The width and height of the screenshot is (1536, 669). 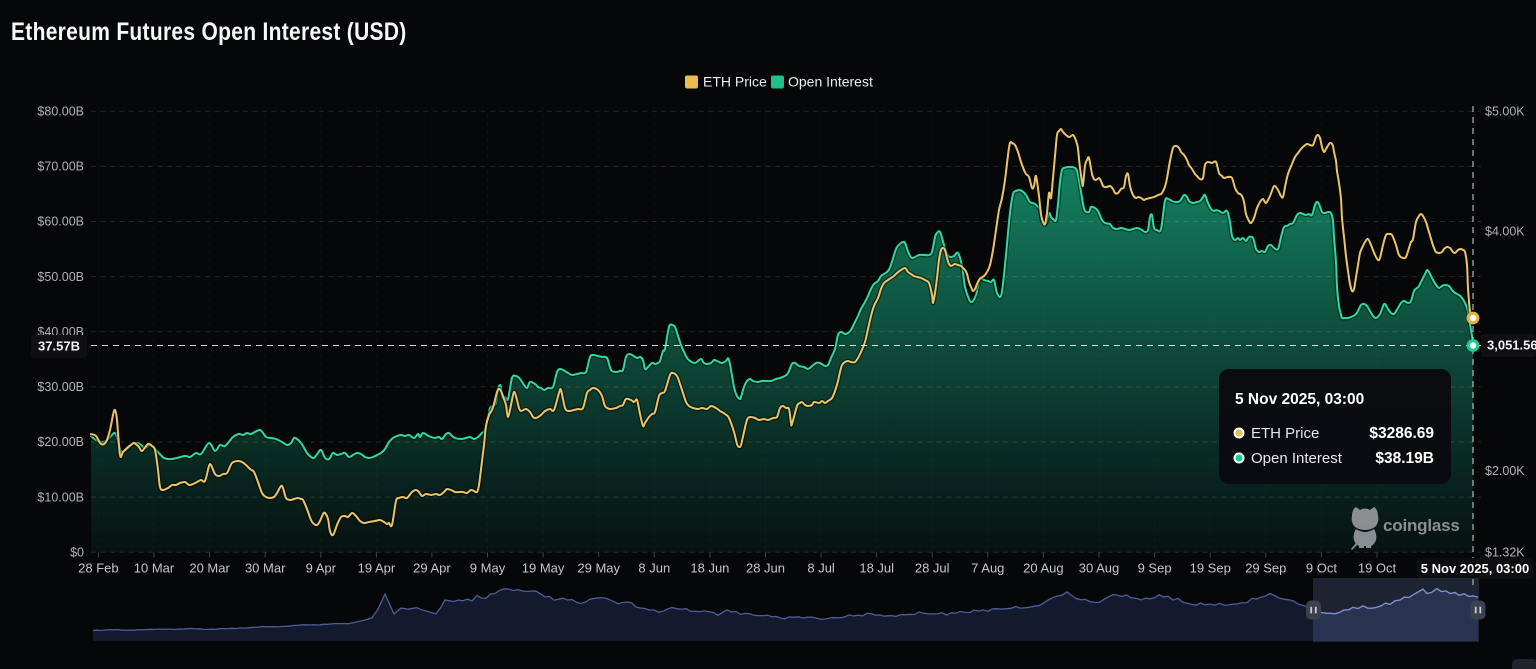 I want to click on svg-text: $80.00B, so click(x=60, y=112).